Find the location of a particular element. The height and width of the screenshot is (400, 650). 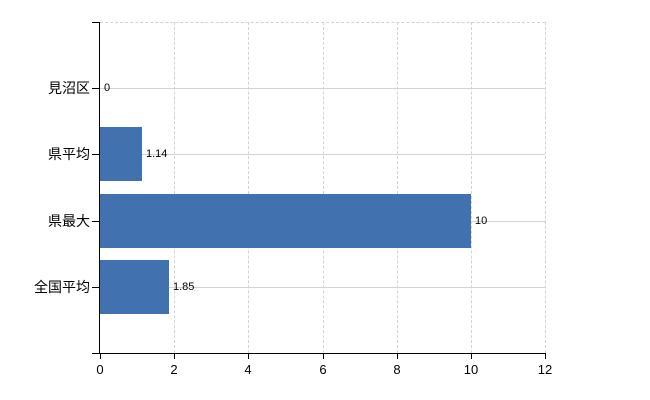

y-axis-line is located at coordinates (99, 188).